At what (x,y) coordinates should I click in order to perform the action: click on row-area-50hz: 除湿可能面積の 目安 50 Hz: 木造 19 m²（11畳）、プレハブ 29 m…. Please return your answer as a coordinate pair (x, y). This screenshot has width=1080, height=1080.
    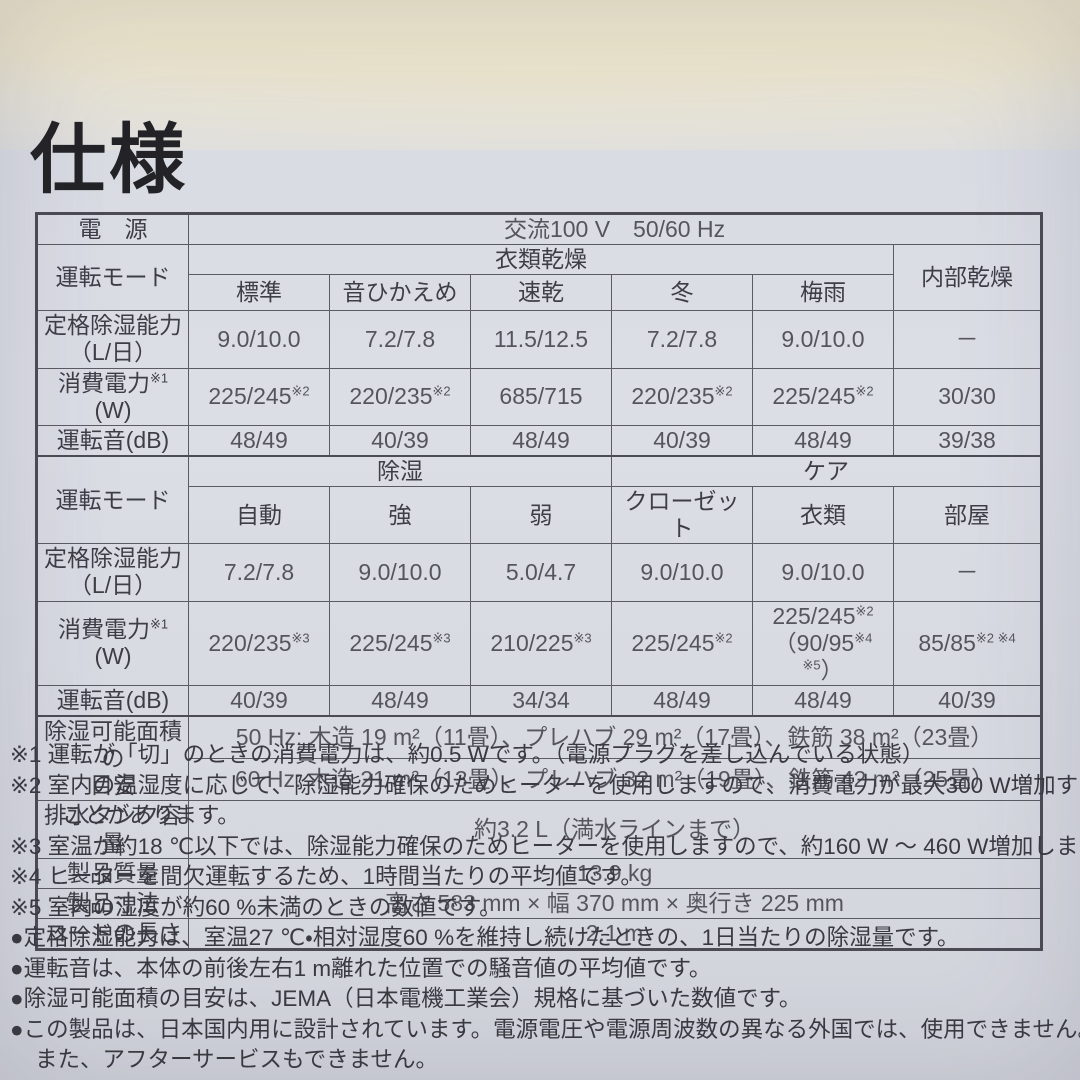
    Looking at the image, I should click on (539, 758).